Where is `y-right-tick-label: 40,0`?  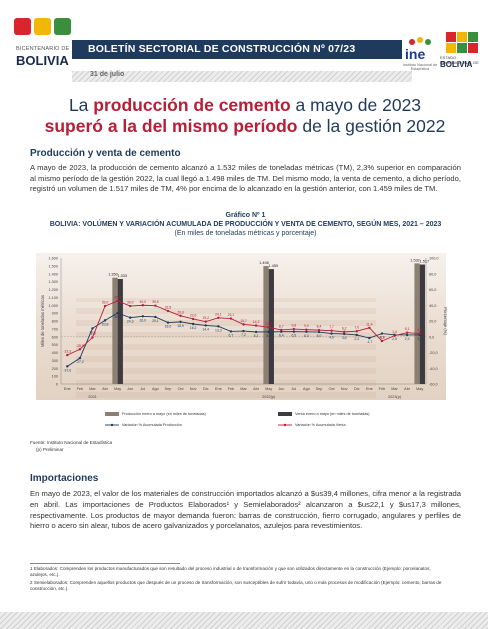 y-right-tick-label: 40,0 is located at coordinates (432, 306).